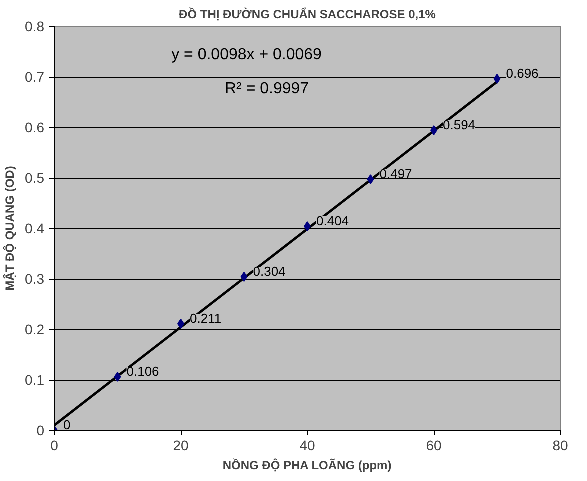 The height and width of the screenshot is (481, 587). Describe the element at coordinates (35, 26) in the screenshot. I see `y-tick-label: 0.8` at that location.